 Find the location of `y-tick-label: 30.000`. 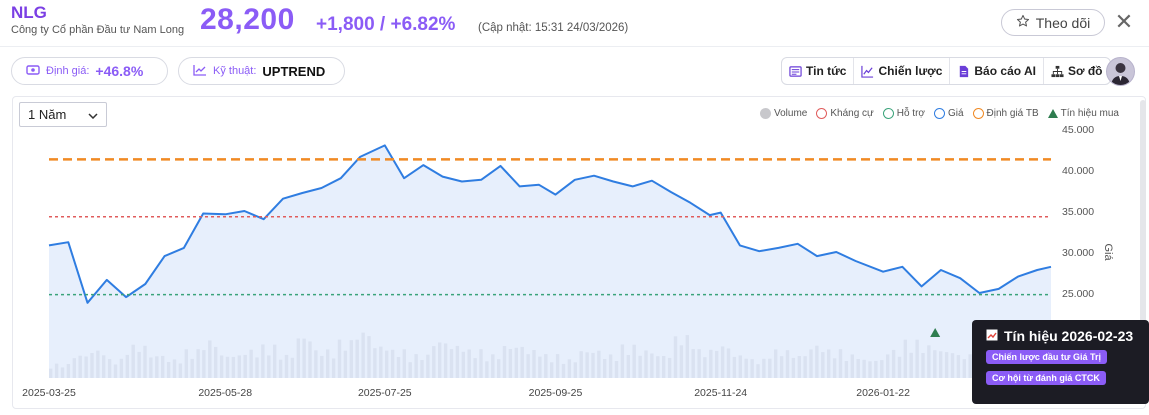

y-tick-label: 30.000 is located at coordinates (1078, 253).